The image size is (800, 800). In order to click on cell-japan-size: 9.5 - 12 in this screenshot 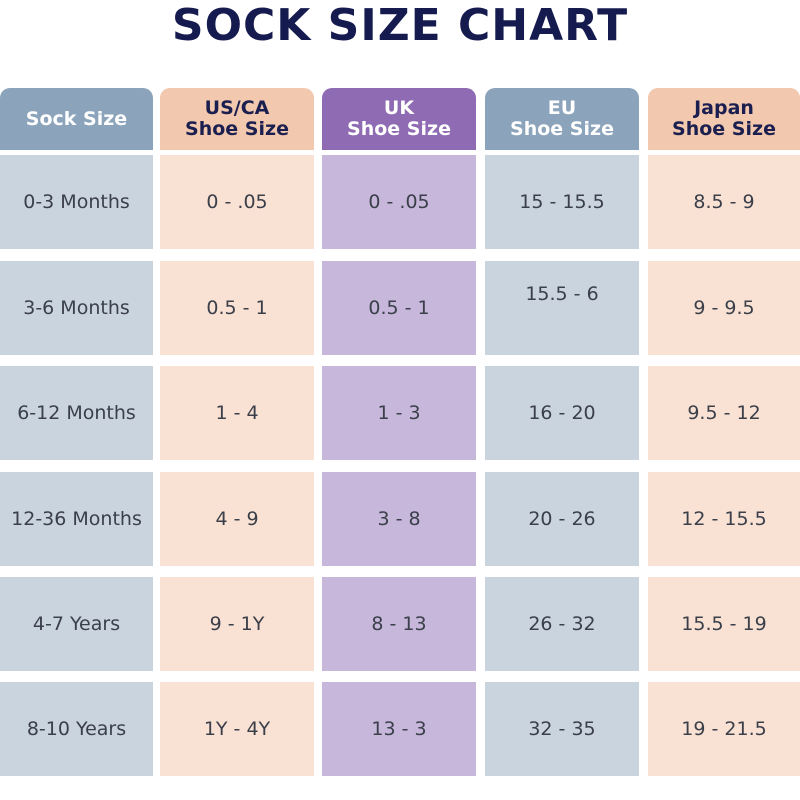, I will do `click(724, 413)`.